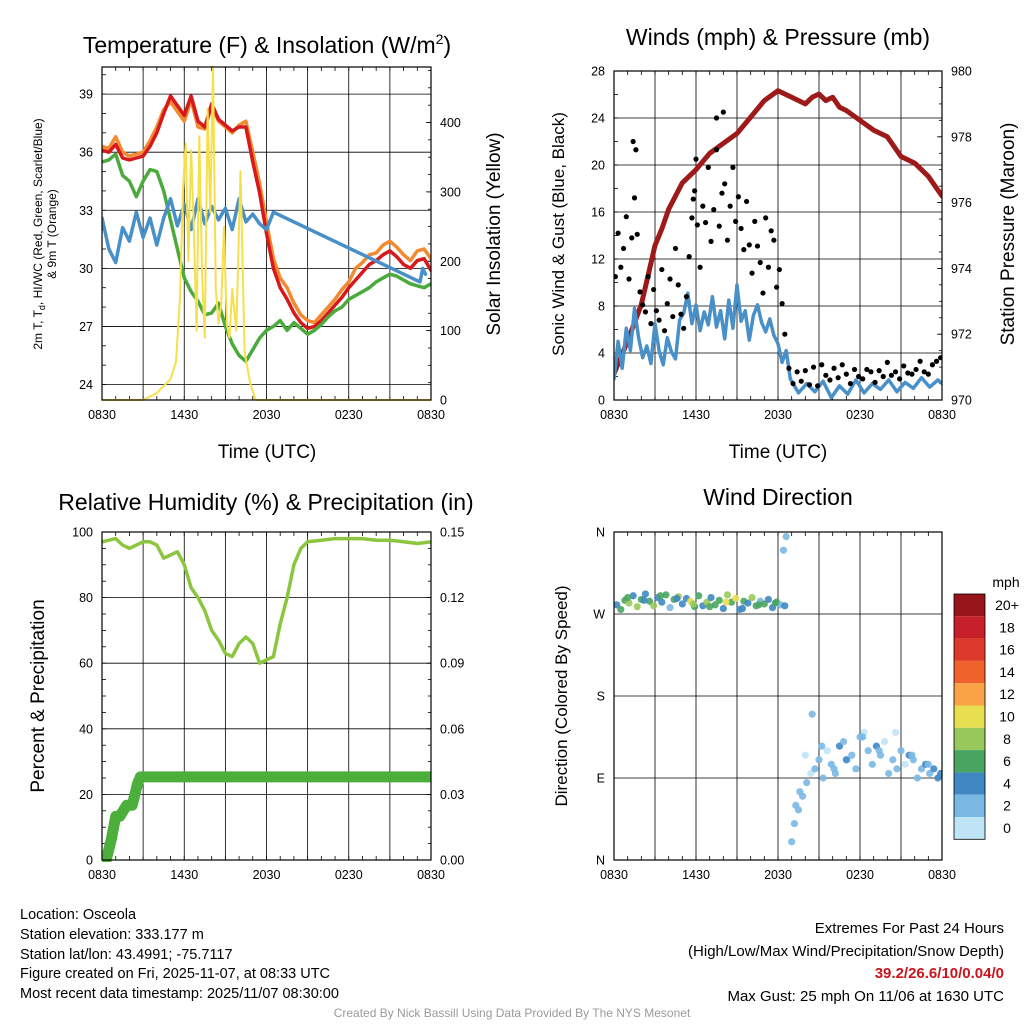 The image size is (1024, 1024). What do you see at coordinates (599, 615) in the screenshot?
I see `wdir-y-tick-label: W` at bounding box center [599, 615].